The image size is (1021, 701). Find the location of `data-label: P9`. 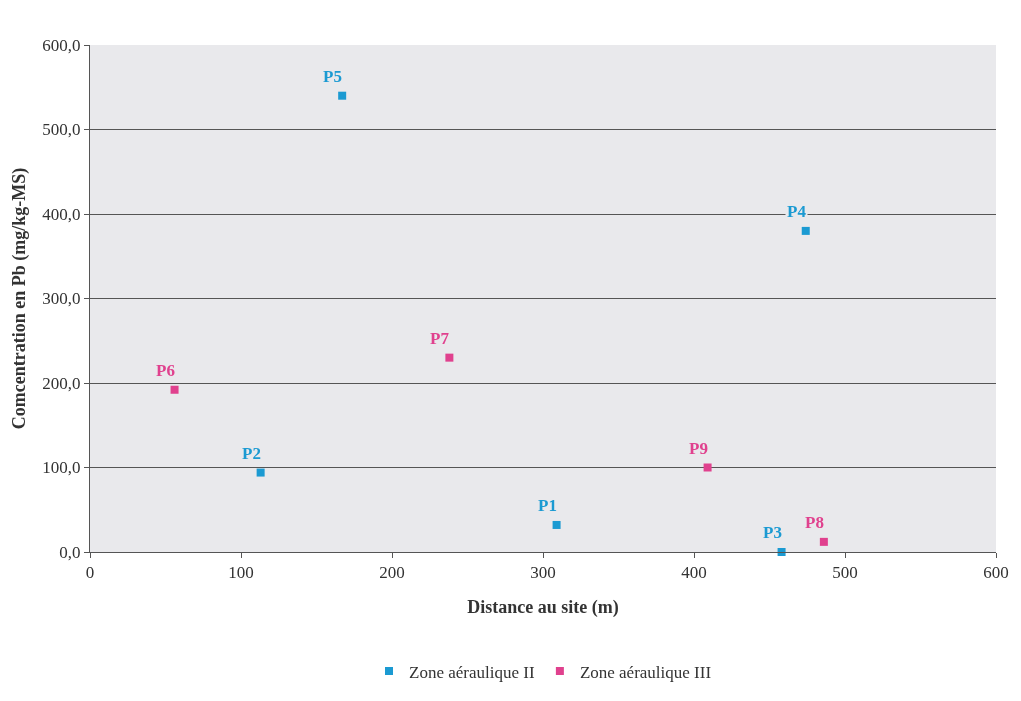

data-label: P9 is located at coordinates (698, 448).